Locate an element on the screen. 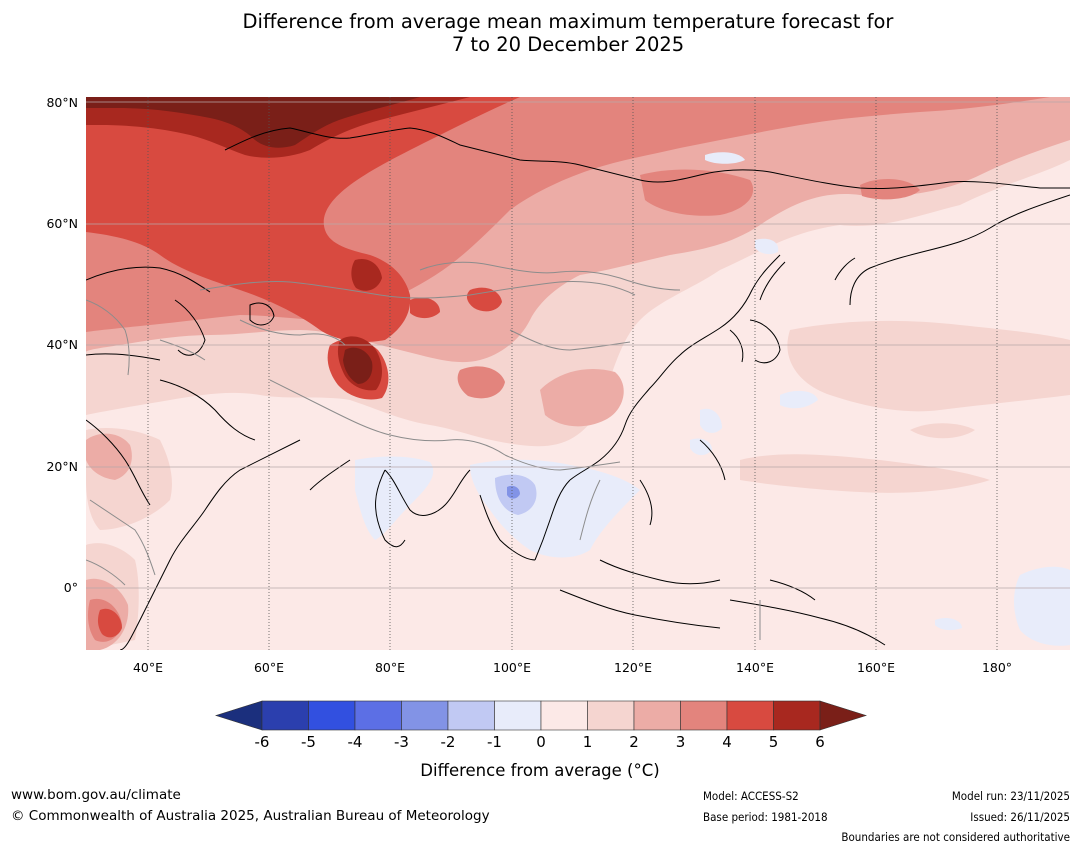  longitude-label: 80°E is located at coordinates (390, 667).